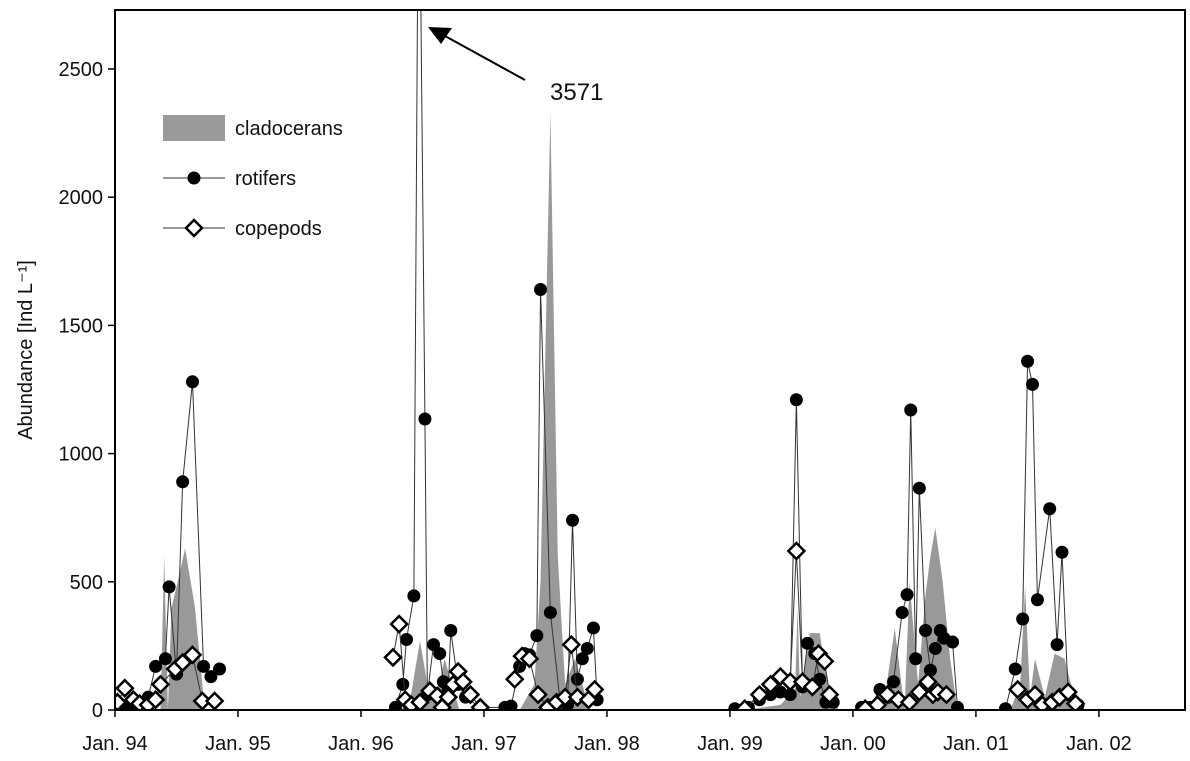  What do you see at coordinates (81, 455) in the screenshot?
I see `y-tick-label: 1000` at bounding box center [81, 455].